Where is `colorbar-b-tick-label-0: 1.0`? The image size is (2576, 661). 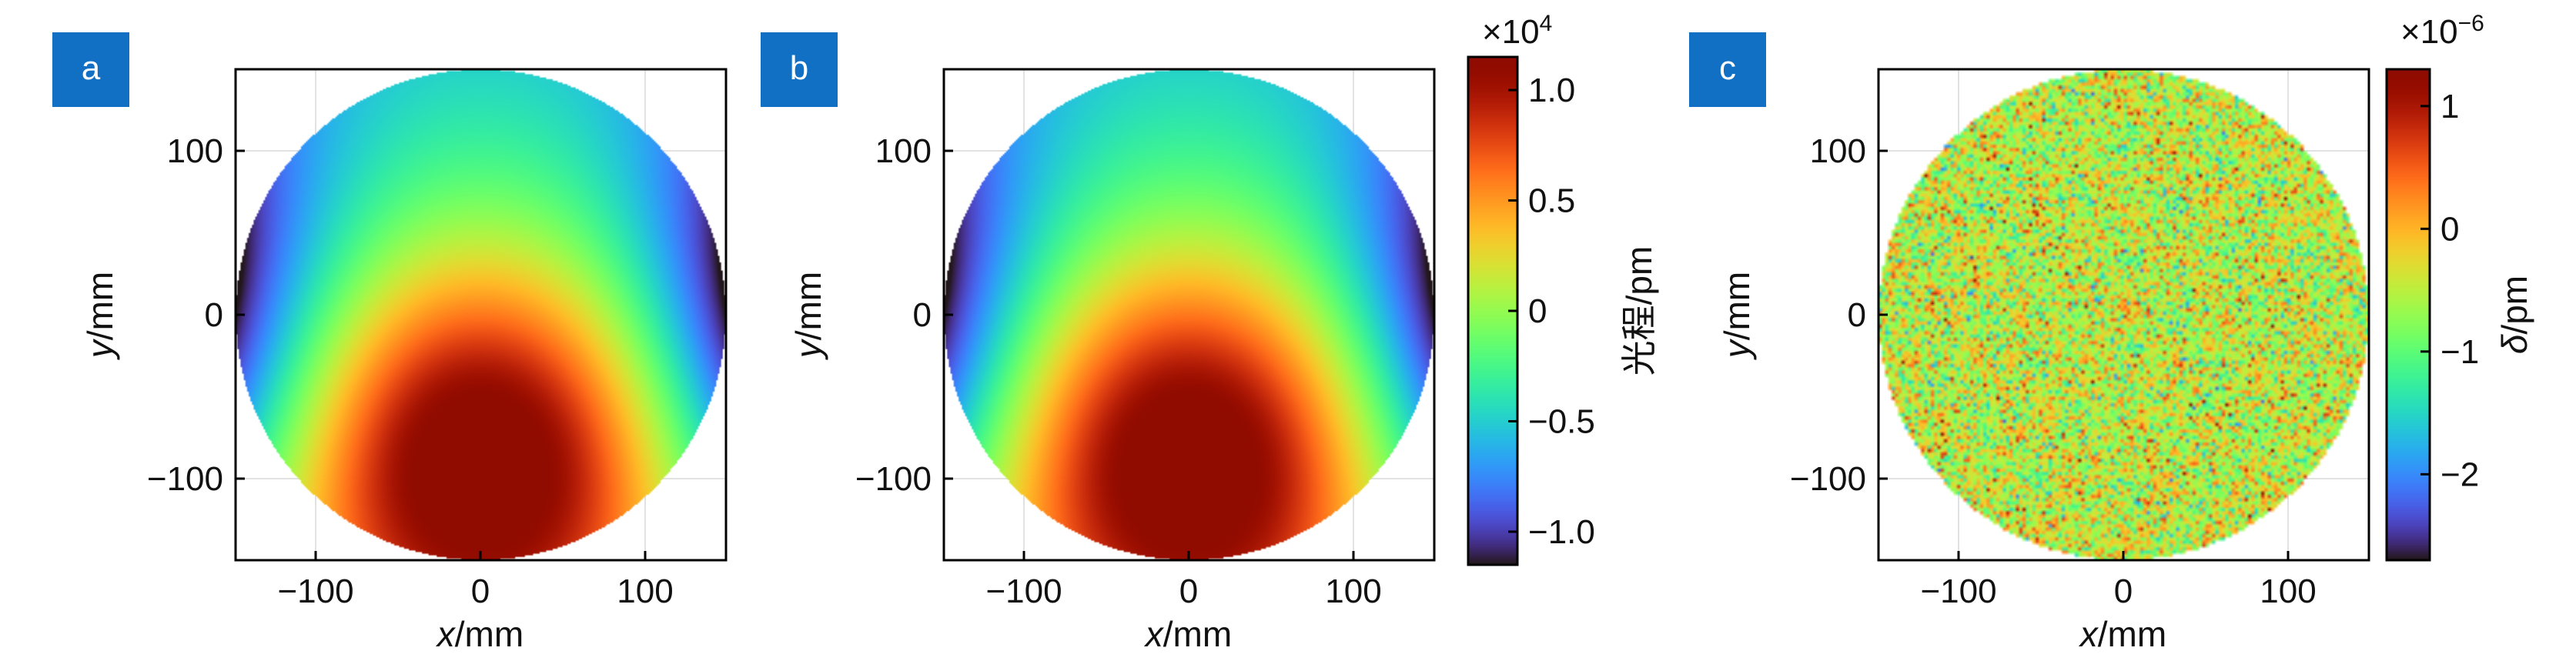
colorbar-b-tick-label-0: 1.0 is located at coordinates (1552, 91).